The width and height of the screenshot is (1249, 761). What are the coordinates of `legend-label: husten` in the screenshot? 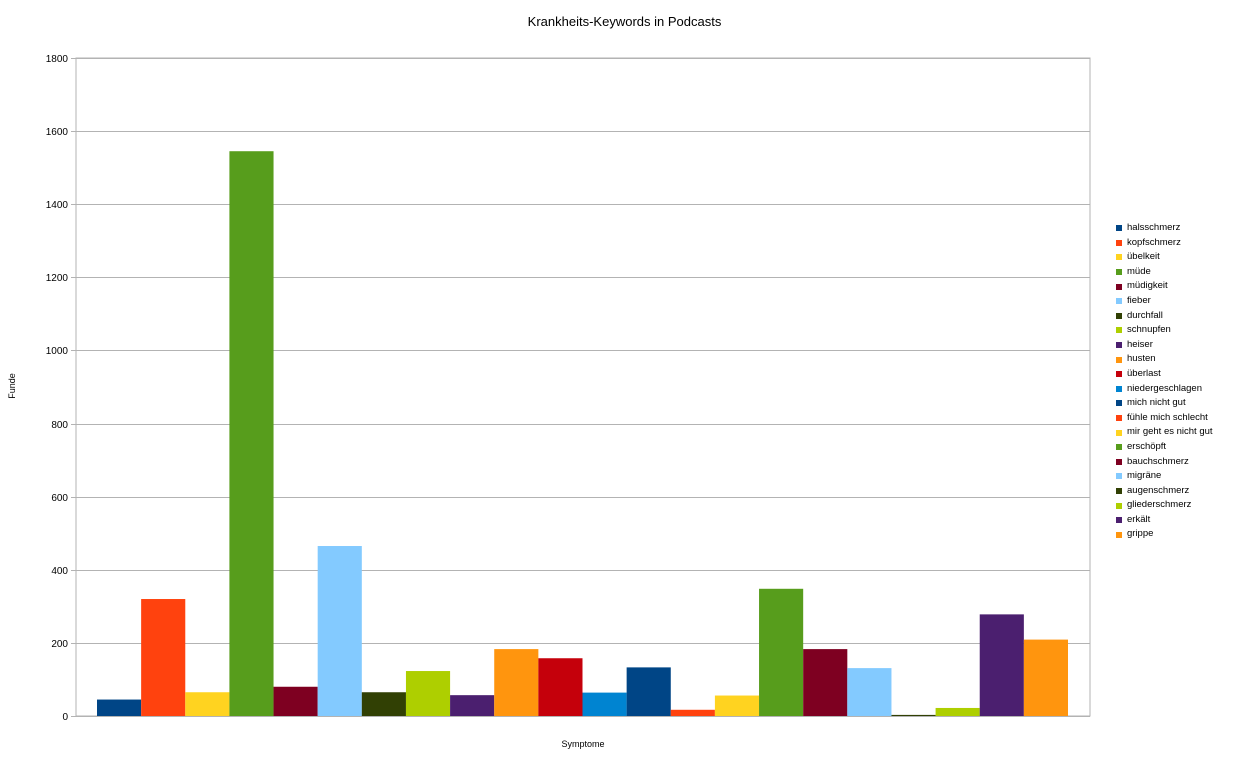 It's located at (1141, 359).